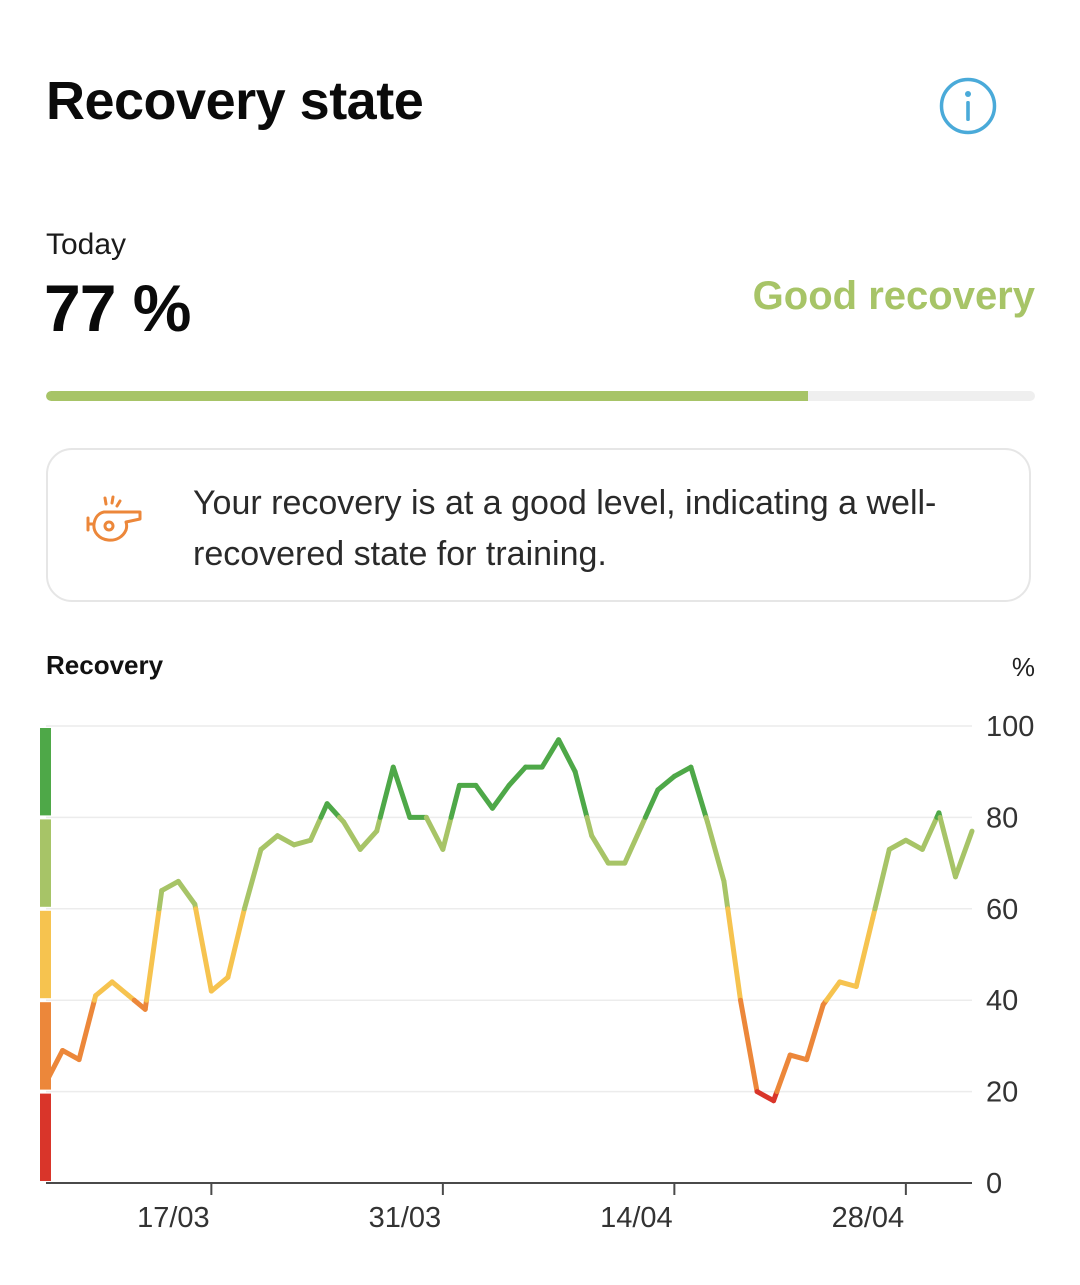 This screenshot has height=1285, width=1080. I want to click on y-tick-label: 40, so click(1002, 1001).